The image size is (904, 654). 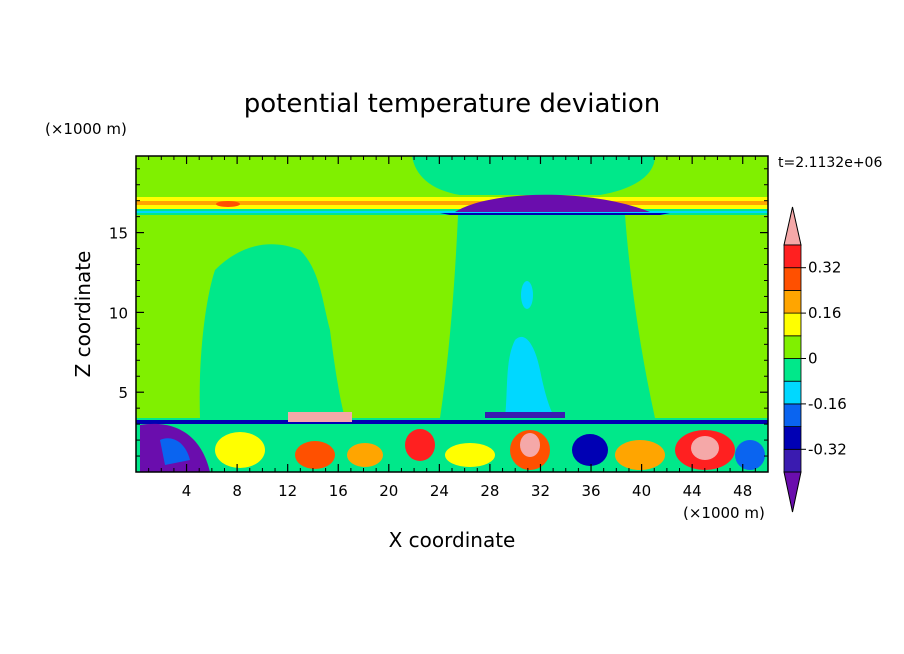 What do you see at coordinates (489, 491) in the screenshot?
I see `x-tick-label: 28` at bounding box center [489, 491].